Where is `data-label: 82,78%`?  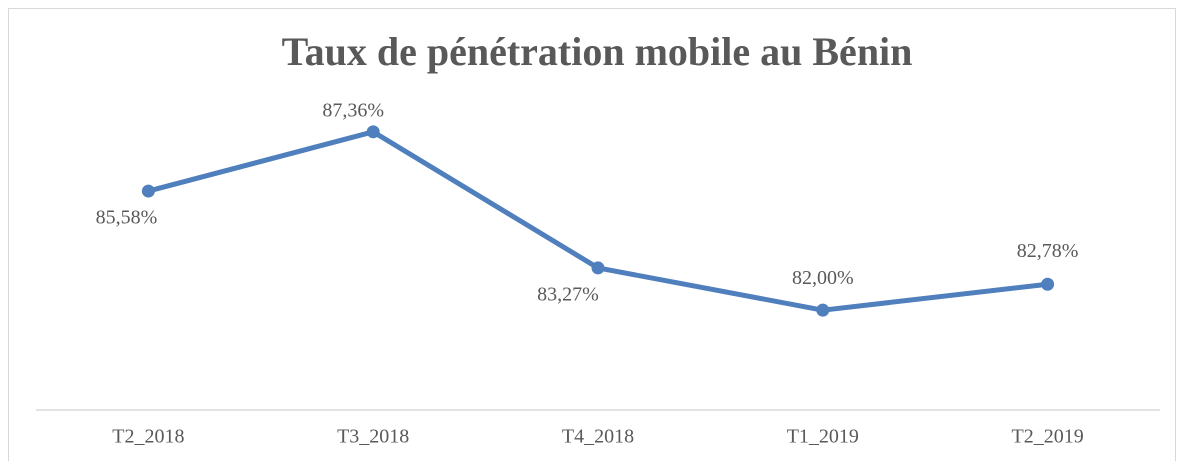 data-label: 82,78% is located at coordinates (1048, 251).